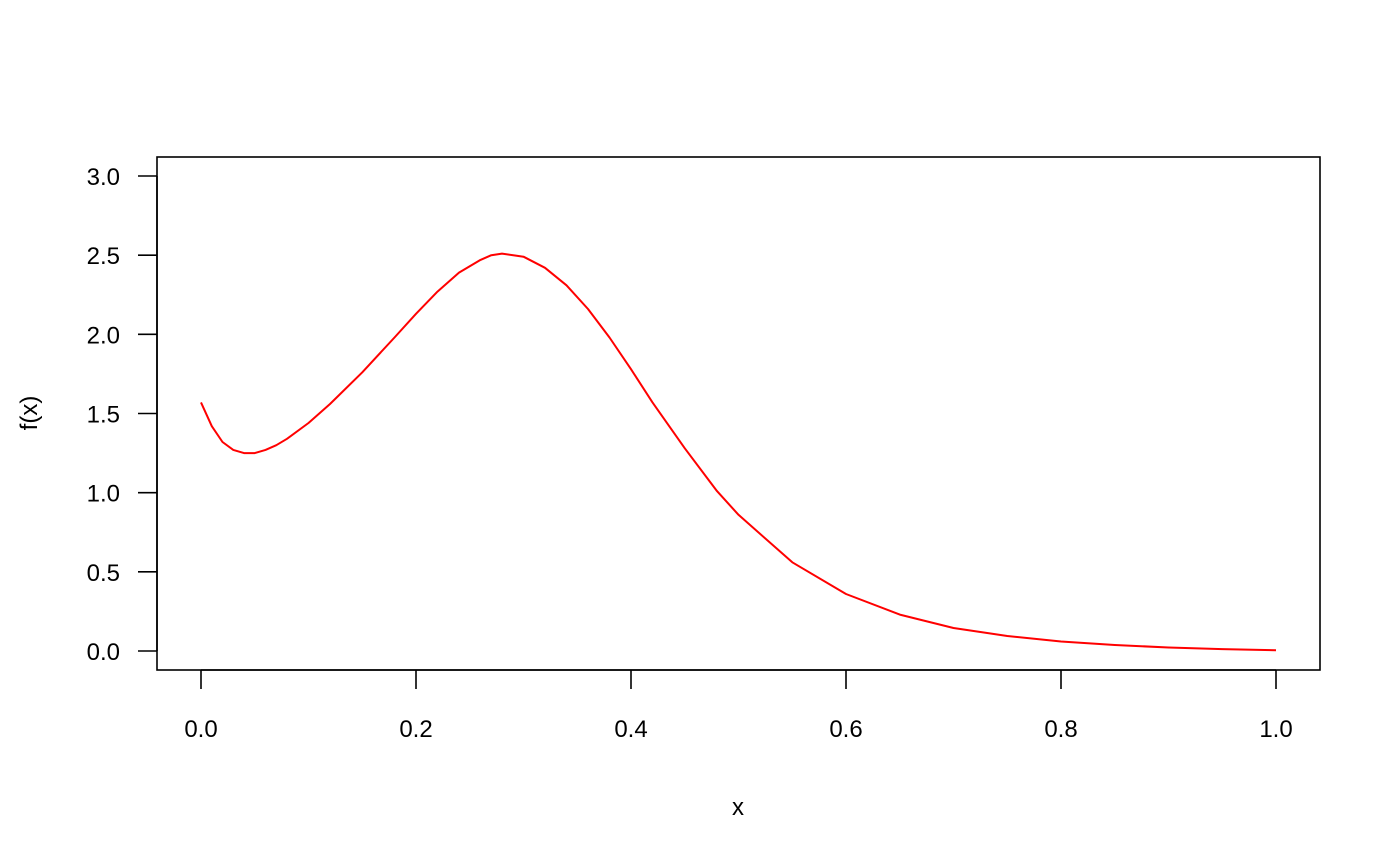 The height and width of the screenshot is (866, 1400). I want to click on y-tick-label: 3.0, so click(103, 177).